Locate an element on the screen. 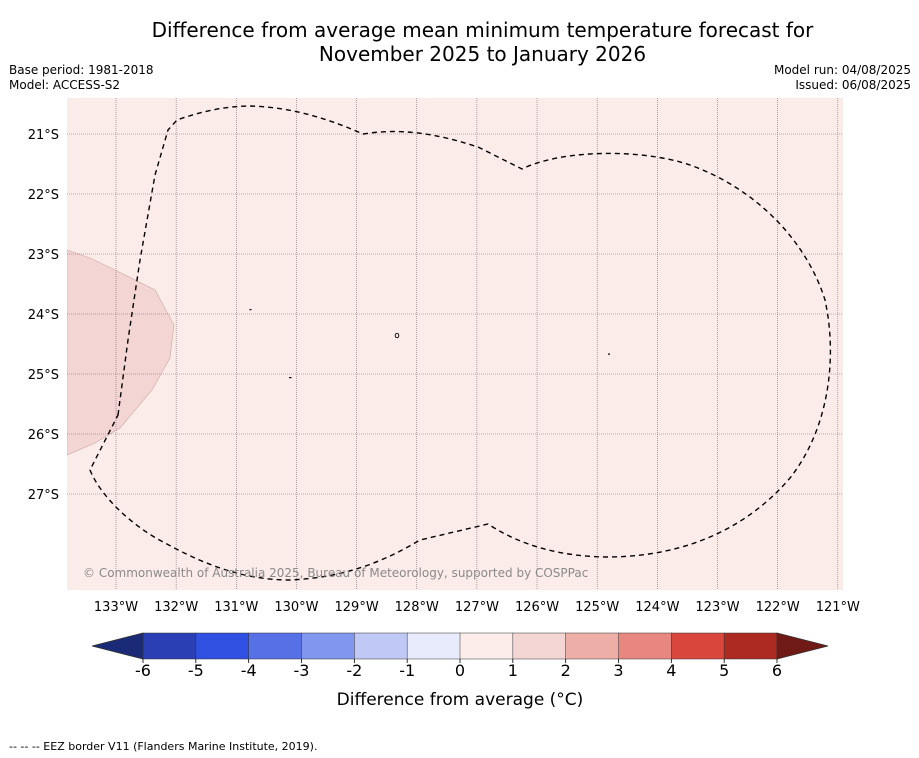  latitude-labels: 21°S 22°S 23°S 24°S 25°S 26°S 27°S is located at coordinates (43, 315).